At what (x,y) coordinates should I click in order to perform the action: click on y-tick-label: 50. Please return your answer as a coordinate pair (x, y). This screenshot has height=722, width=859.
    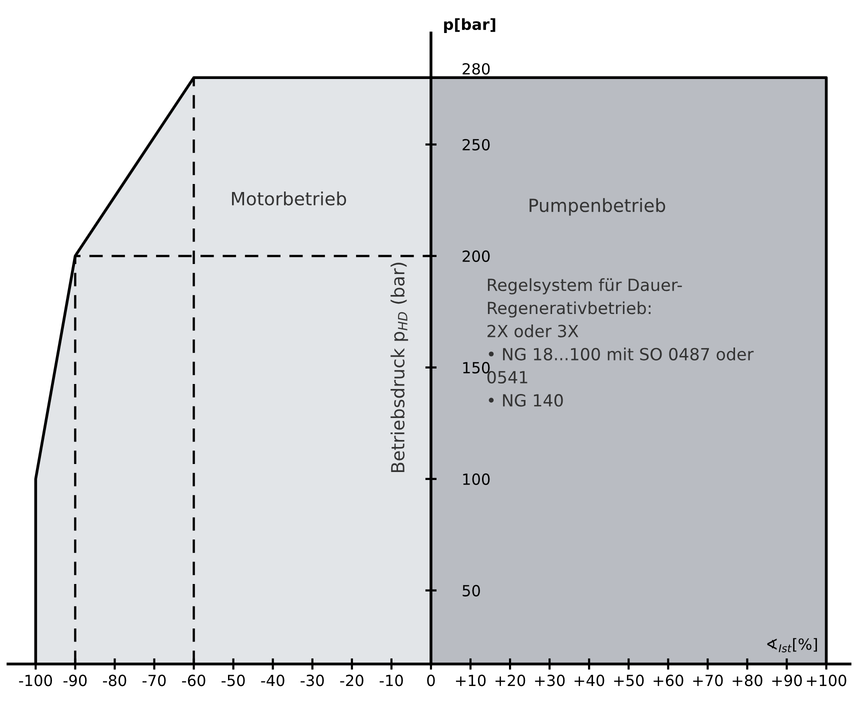
    Looking at the image, I should click on (471, 590).